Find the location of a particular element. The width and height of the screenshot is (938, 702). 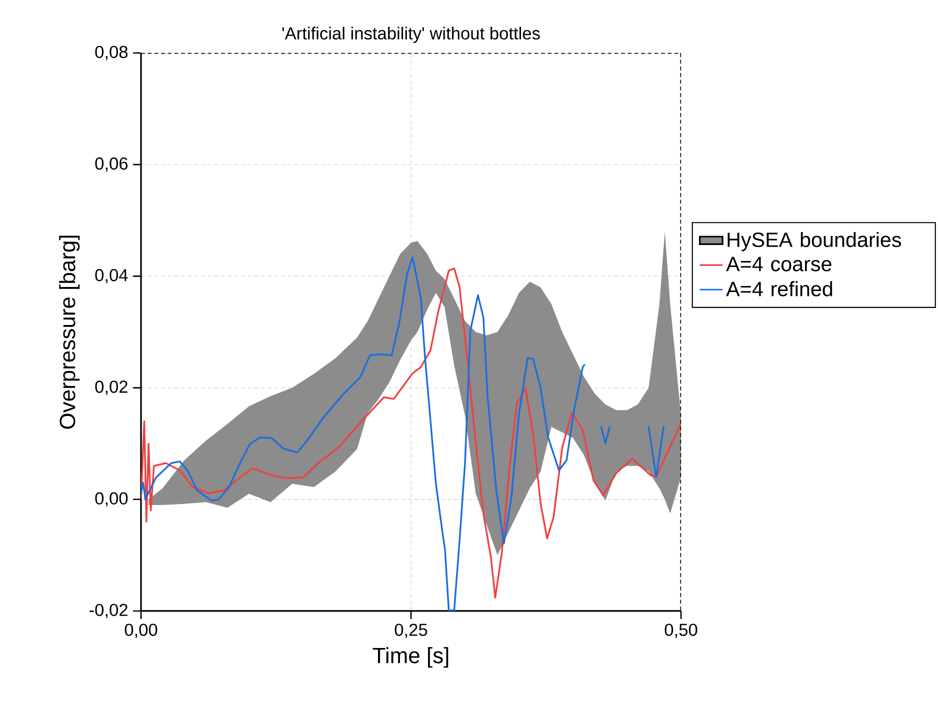

x-tick-label: 0,50 is located at coordinates (681, 631).